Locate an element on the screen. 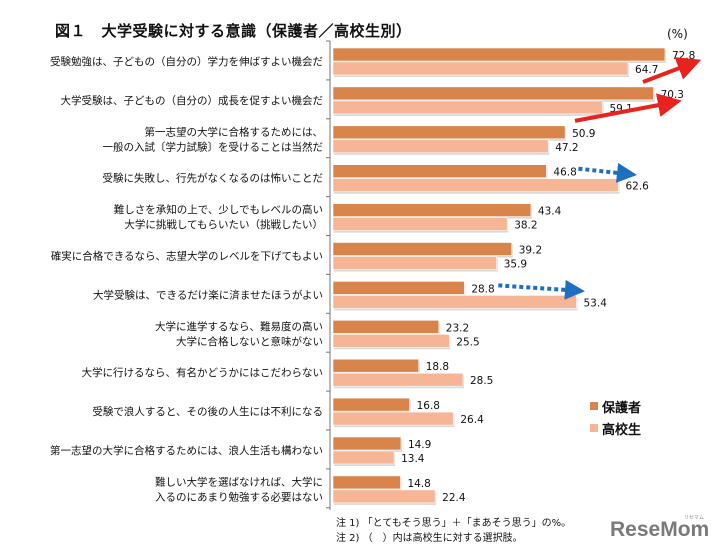 The width and height of the screenshot is (719, 556). category-label: 入るのにあまり勉強する必要はない is located at coordinates (239, 496).